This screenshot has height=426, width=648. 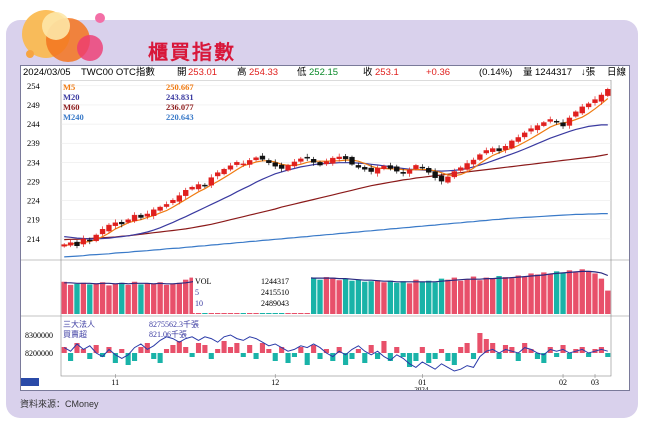 I want to click on x-tick-label: 03, so click(x=595, y=382).